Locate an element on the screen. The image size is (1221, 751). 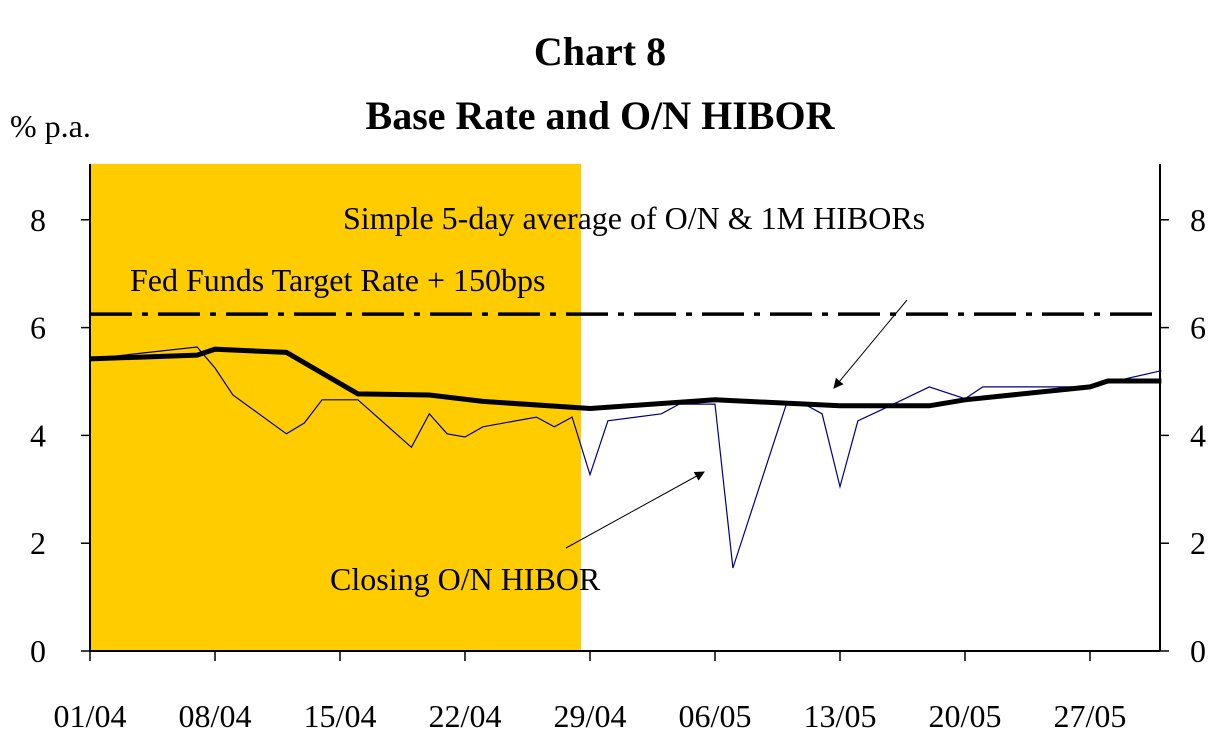
arrow-closing-hibor is located at coordinates (635, 510).